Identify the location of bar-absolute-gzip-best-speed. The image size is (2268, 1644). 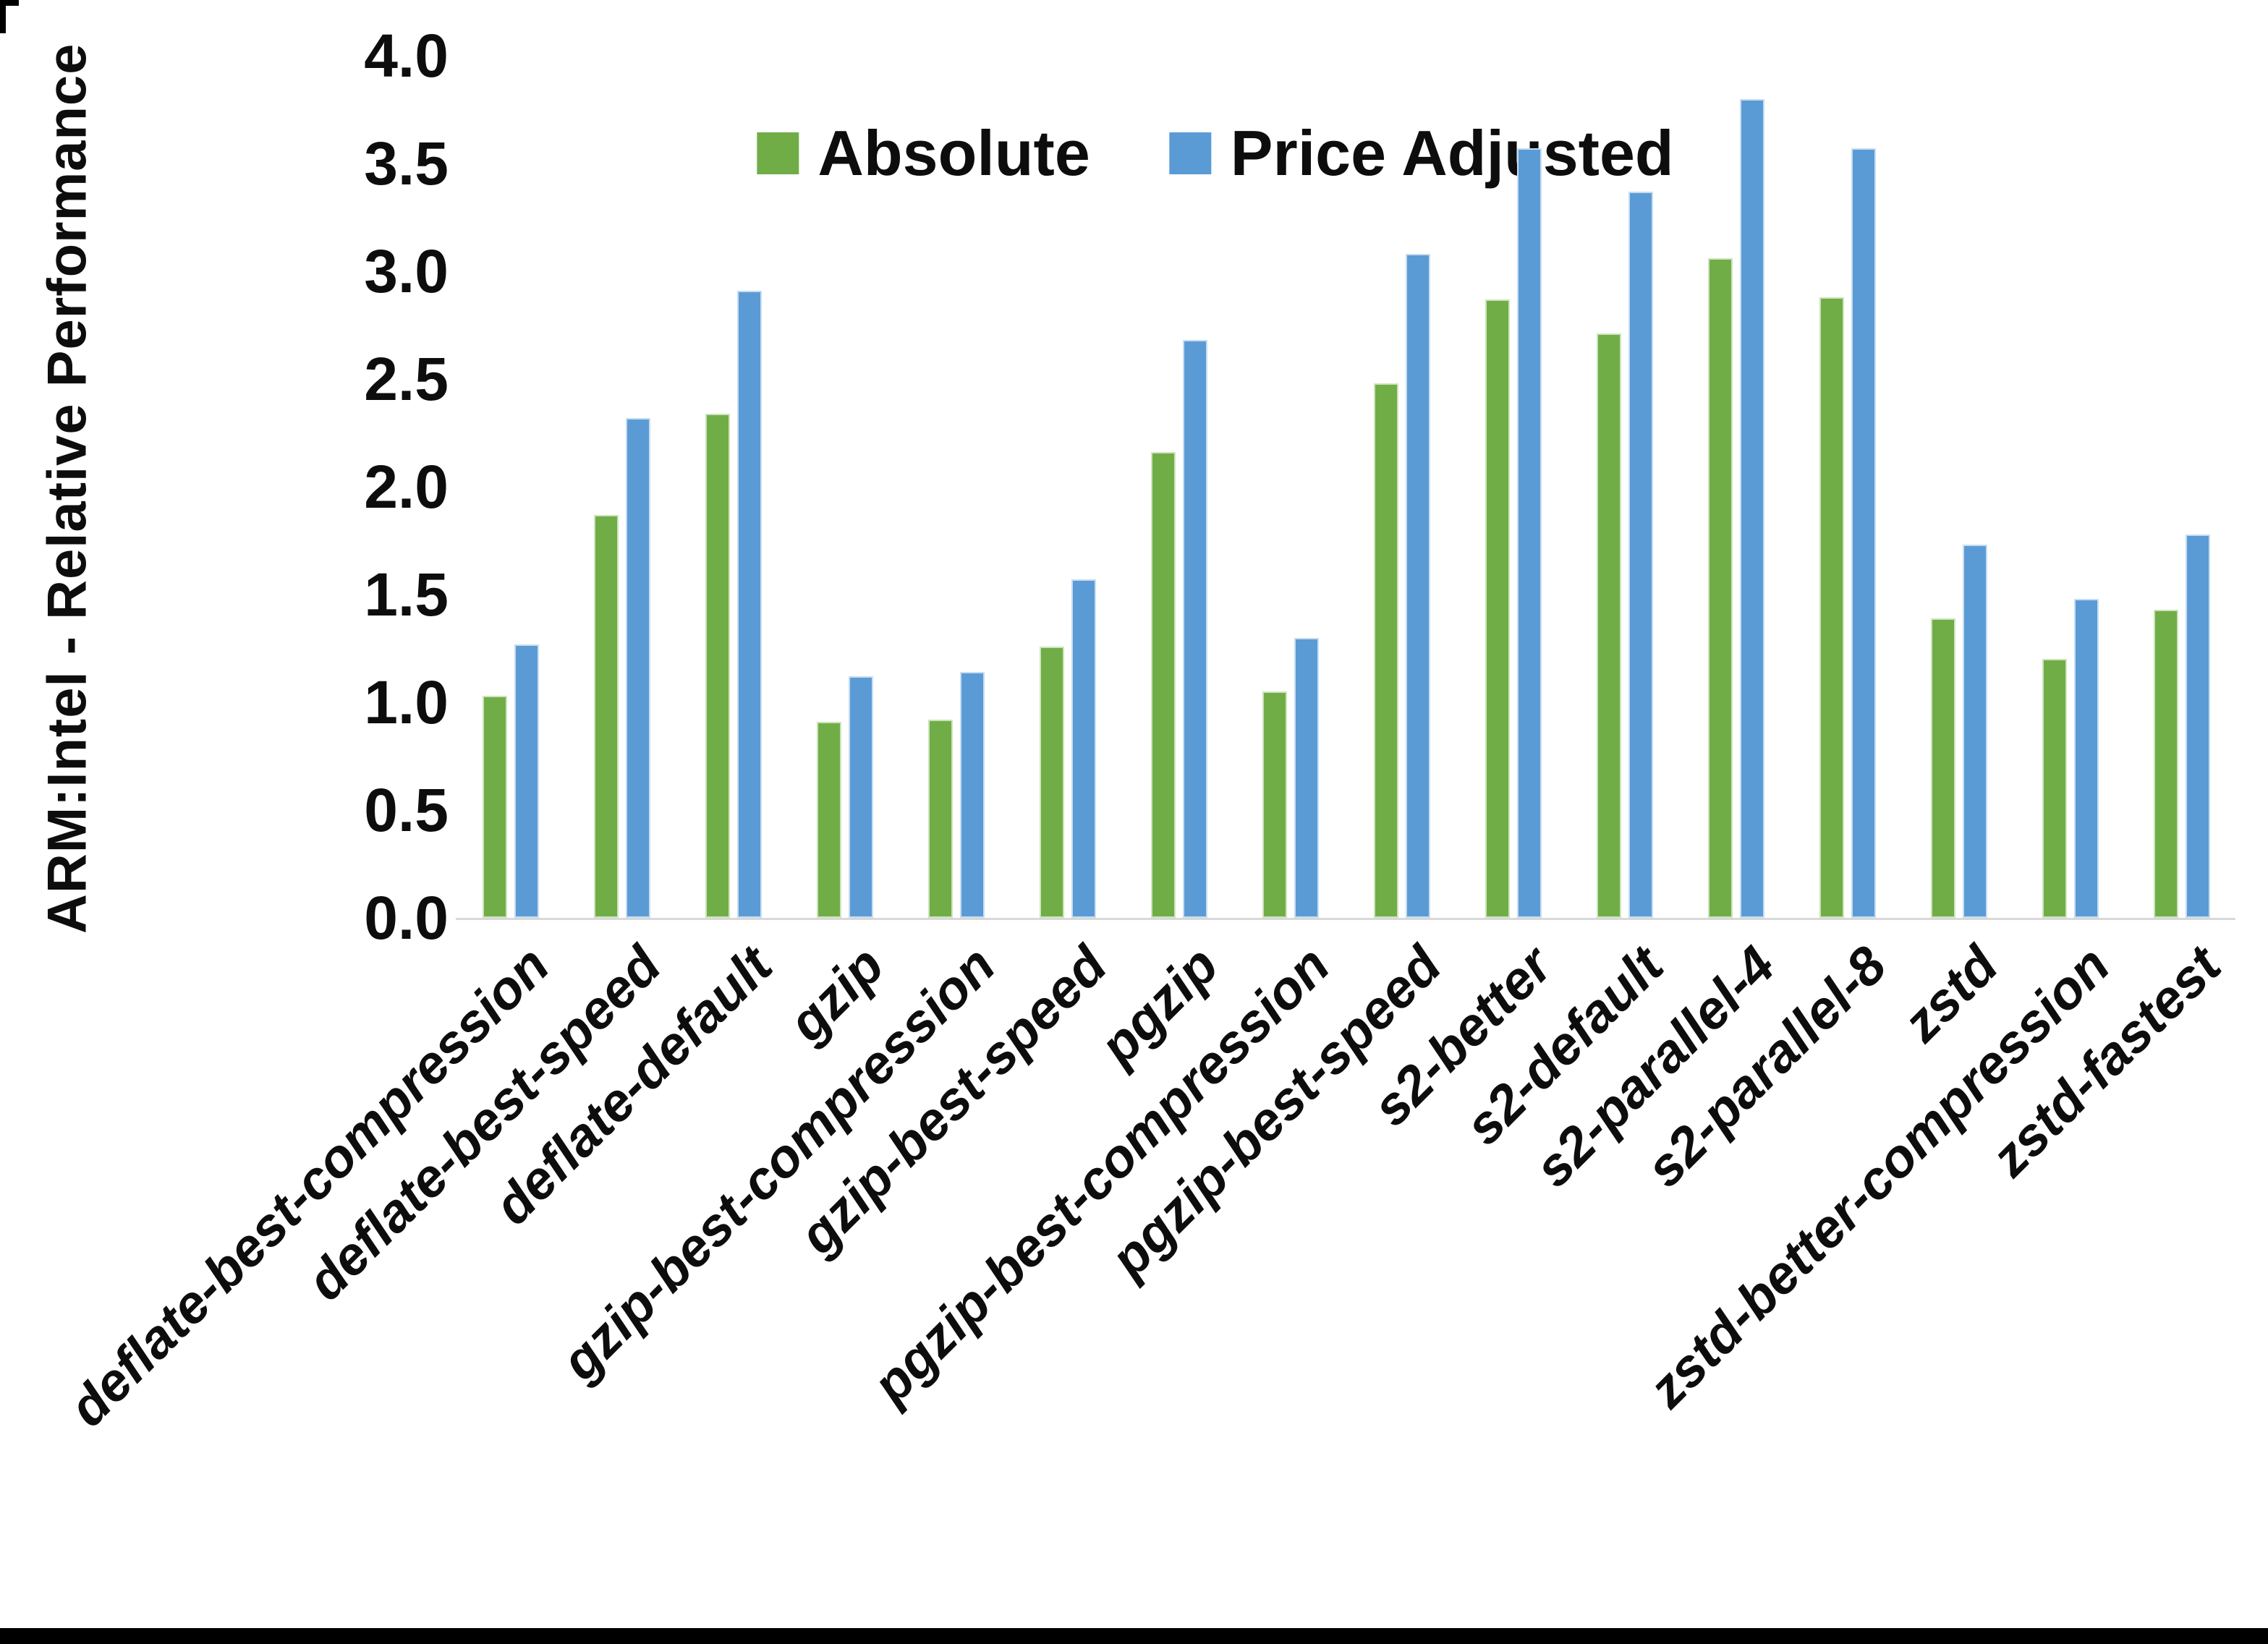
(1052, 782).